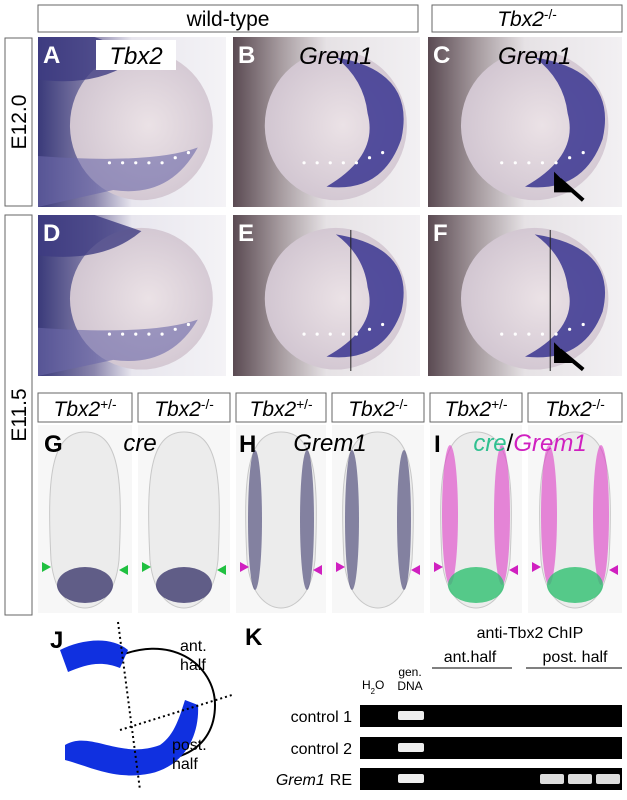 This screenshot has width=627, height=800. I want to click on text-part: cre, so click(489, 443).